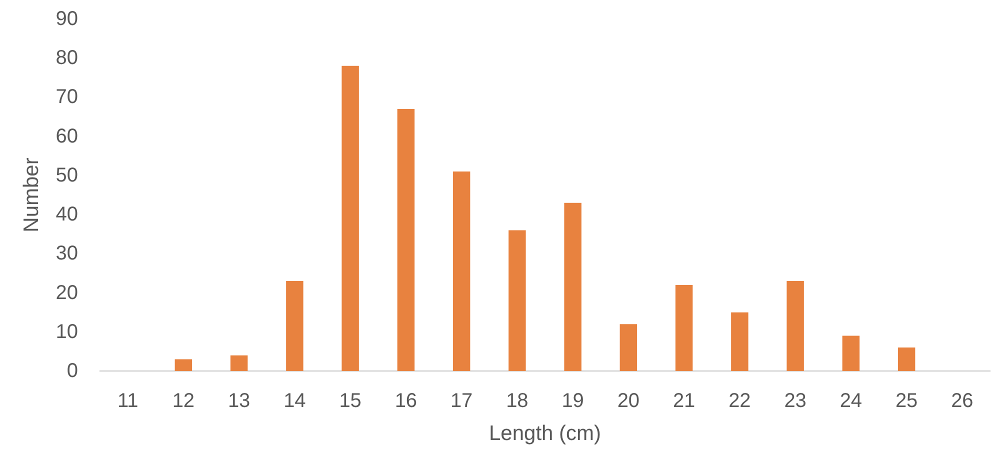  Describe the element at coordinates (517, 401) in the screenshot. I see `x-tick-label: 18` at that location.